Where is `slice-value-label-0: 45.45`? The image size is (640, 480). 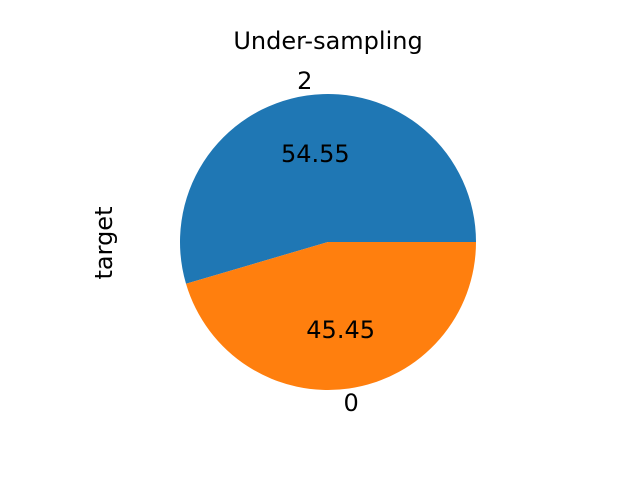 slice-value-label-0: 45.45 is located at coordinates (340, 330).